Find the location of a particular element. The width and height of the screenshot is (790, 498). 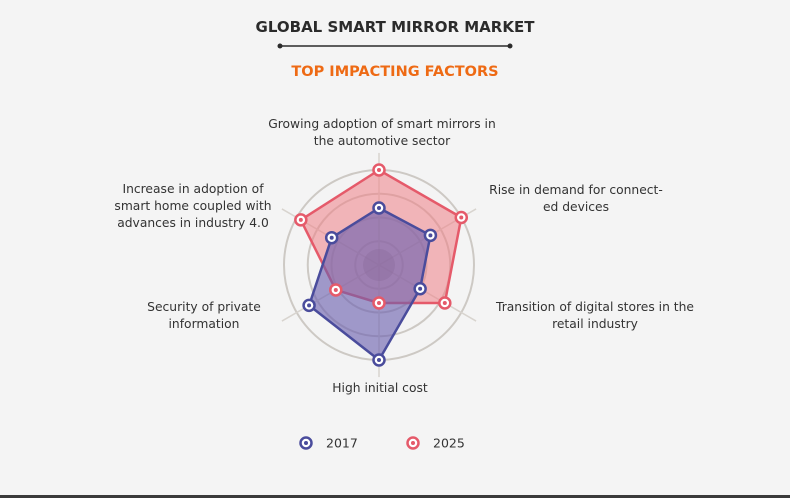

title-underline is located at coordinates (395, 46).